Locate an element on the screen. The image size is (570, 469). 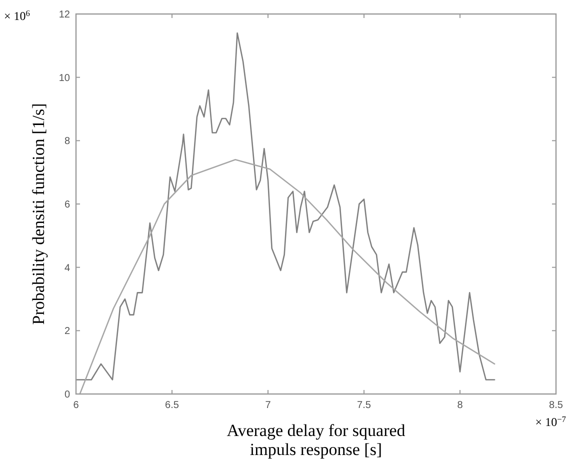
x-axis-title: Average delay for squared impuls response [s] is located at coordinates (316, 440).